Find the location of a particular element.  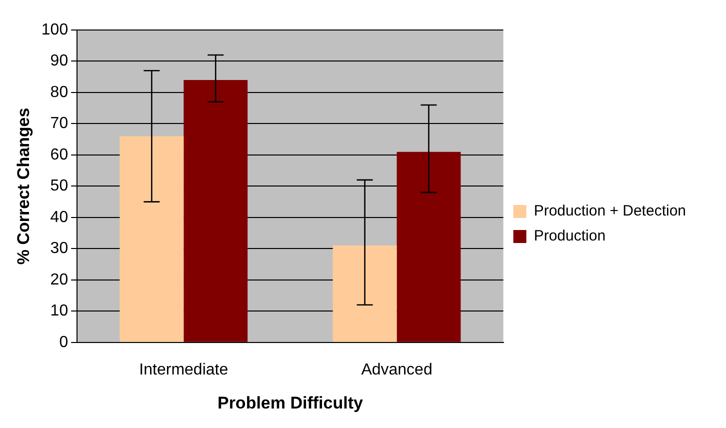

x-tick-label: Advanced is located at coordinates (396, 369).